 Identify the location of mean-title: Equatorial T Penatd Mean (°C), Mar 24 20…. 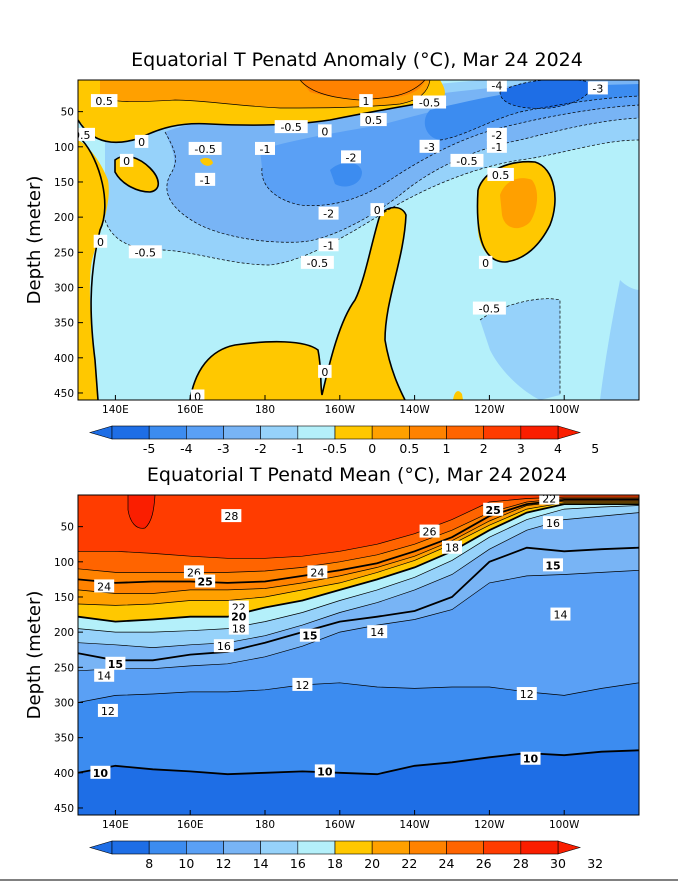
(357, 475).